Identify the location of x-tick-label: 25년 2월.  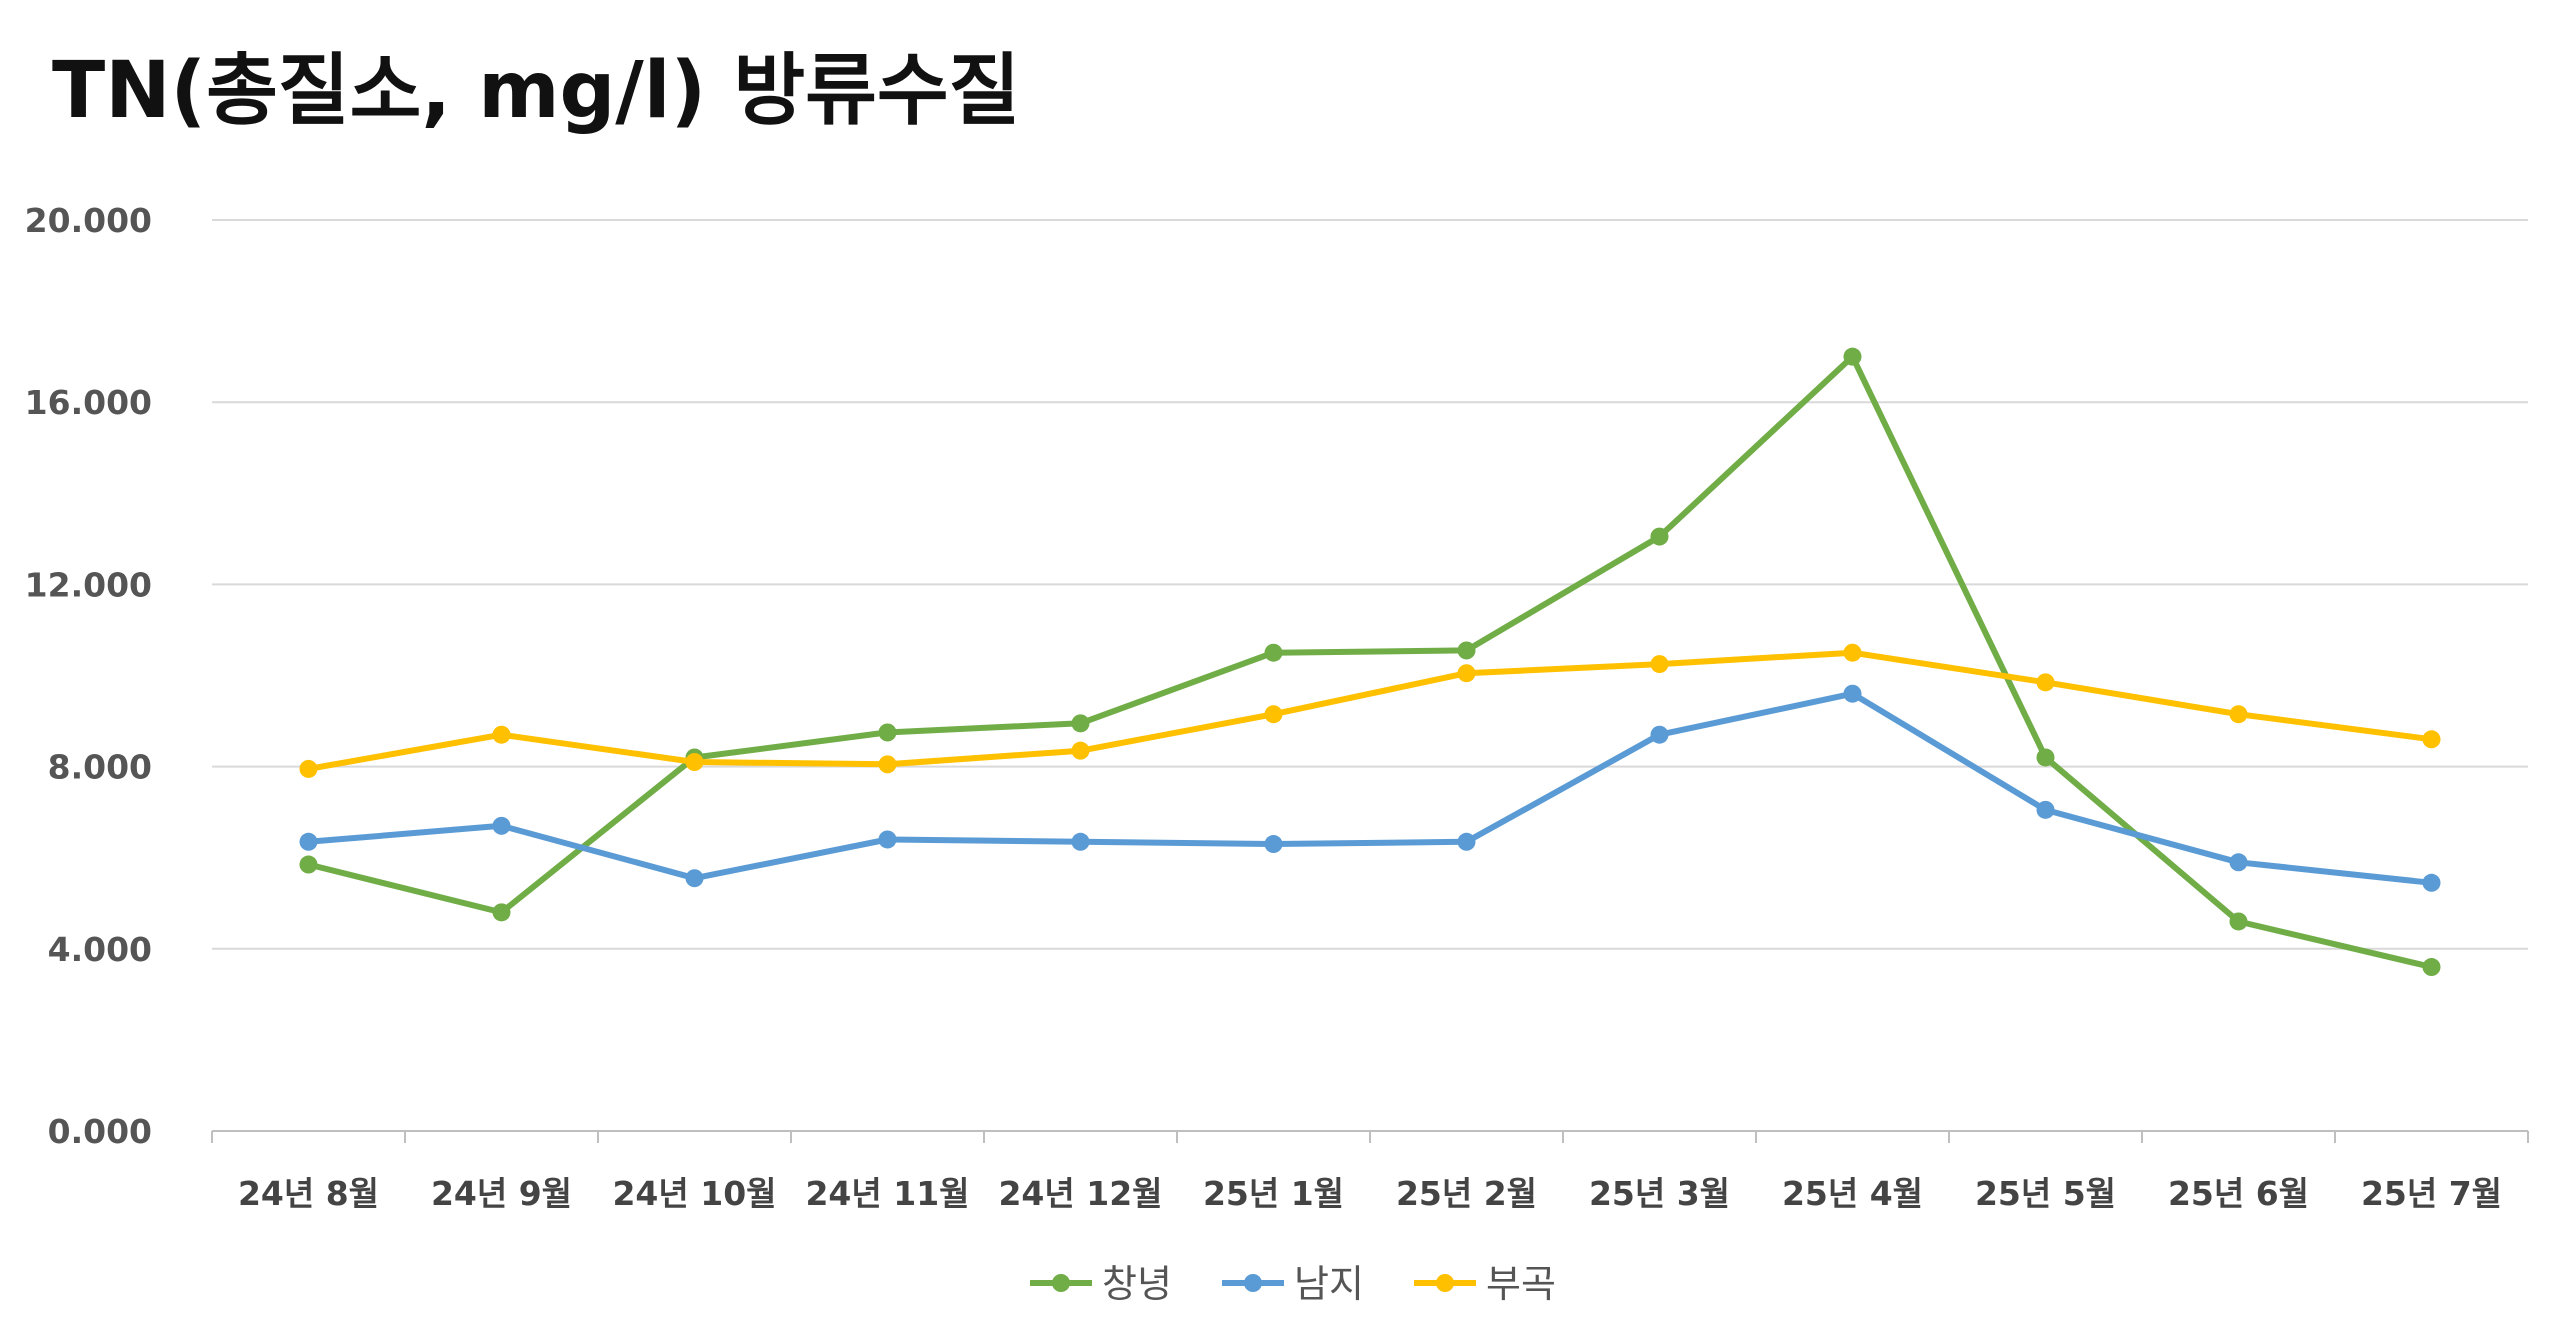
(1466, 1193).